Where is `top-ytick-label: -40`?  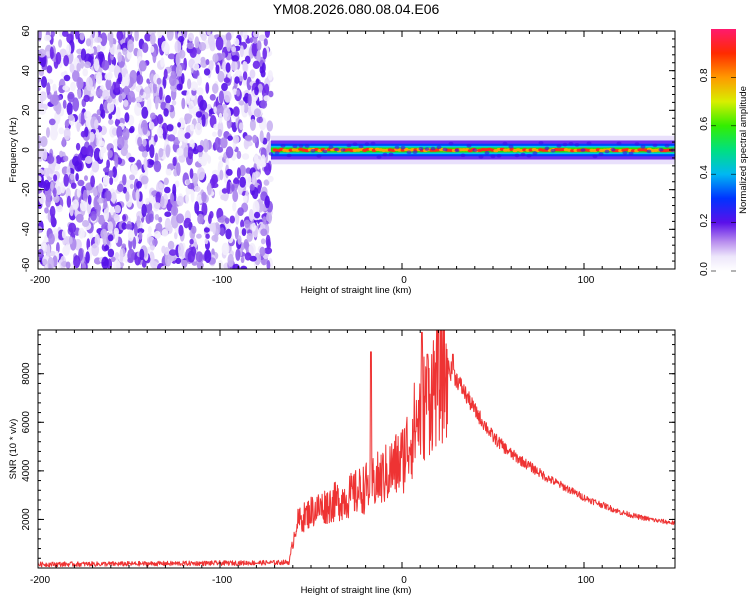
top-ytick-label: -40 is located at coordinates (26, 229).